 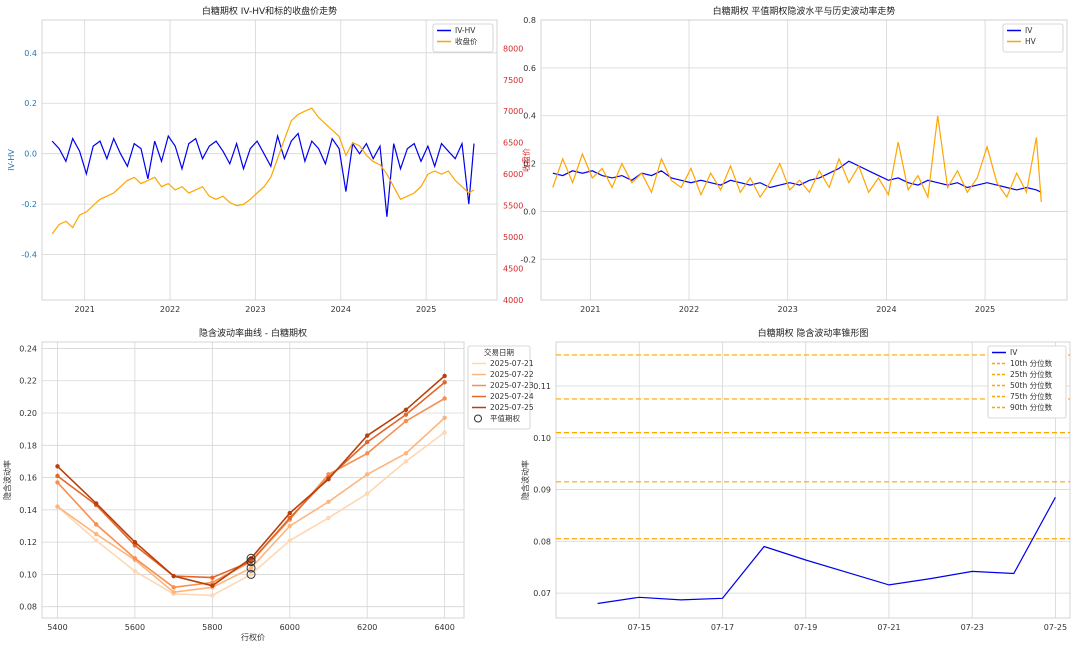 What do you see at coordinates (499, 352) in the screenshot?
I see `legend-title: 交易日期` at bounding box center [499, 352].